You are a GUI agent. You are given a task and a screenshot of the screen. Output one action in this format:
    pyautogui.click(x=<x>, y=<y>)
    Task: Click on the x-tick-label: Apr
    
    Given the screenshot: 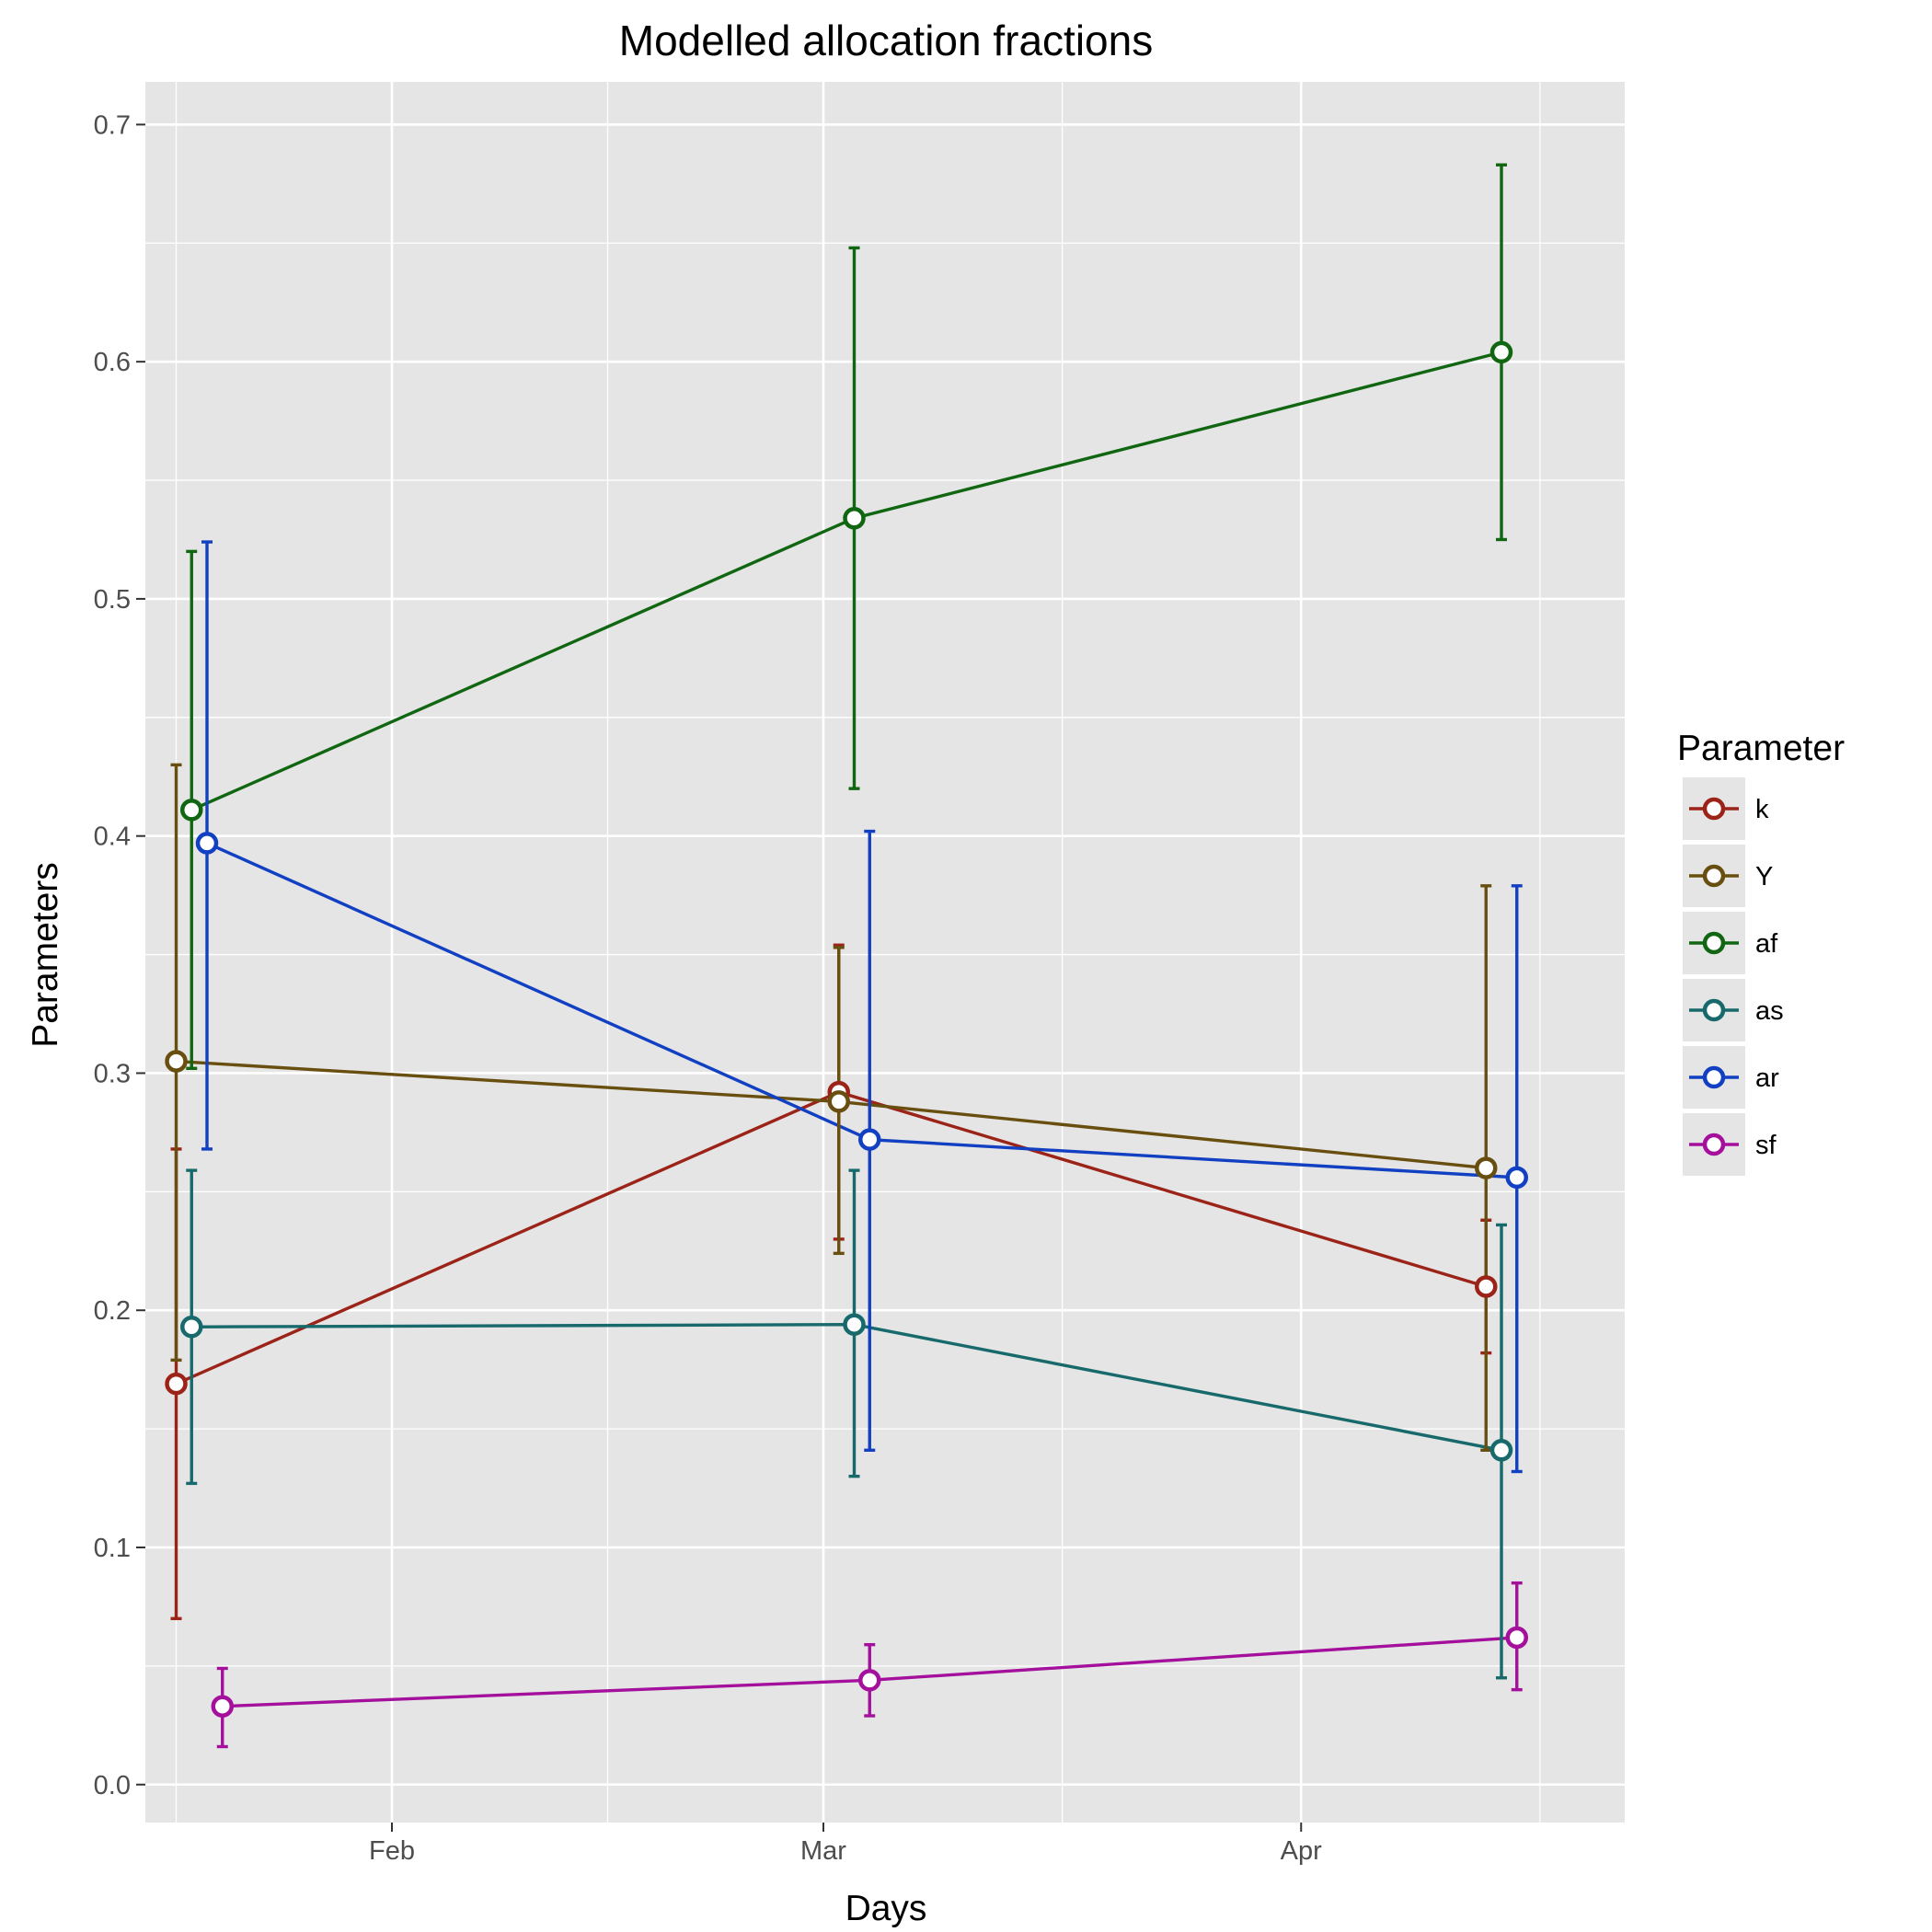 What is the action you would take?
    pyautogui.click(x=1301, y=1851)
    